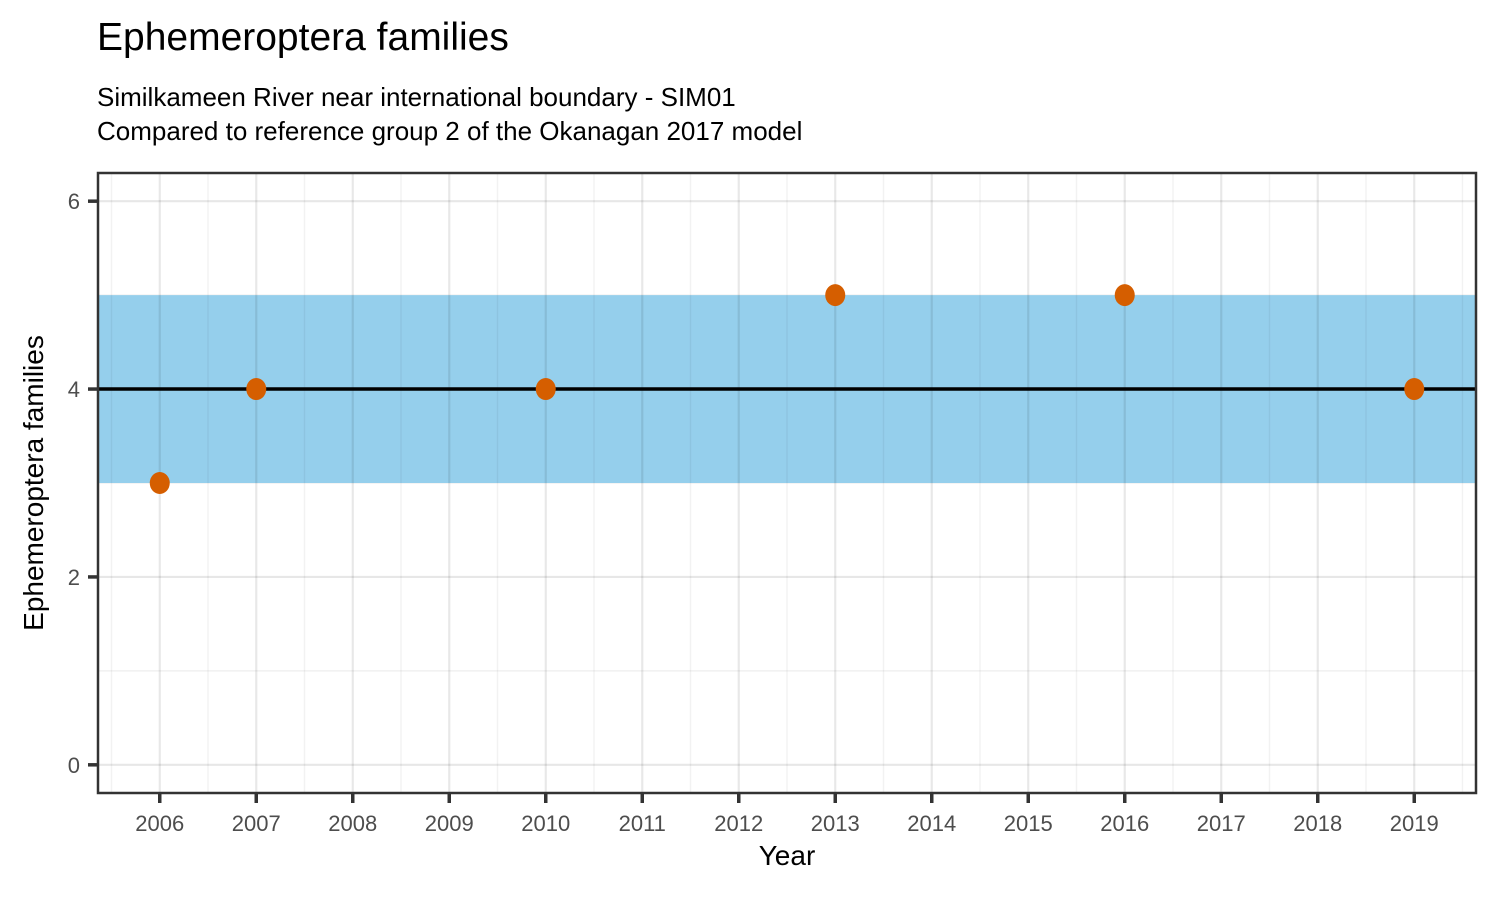 The image size is (1500, 900). I want to click on x-axis-tick-label: 2015, so click(1028, 823).